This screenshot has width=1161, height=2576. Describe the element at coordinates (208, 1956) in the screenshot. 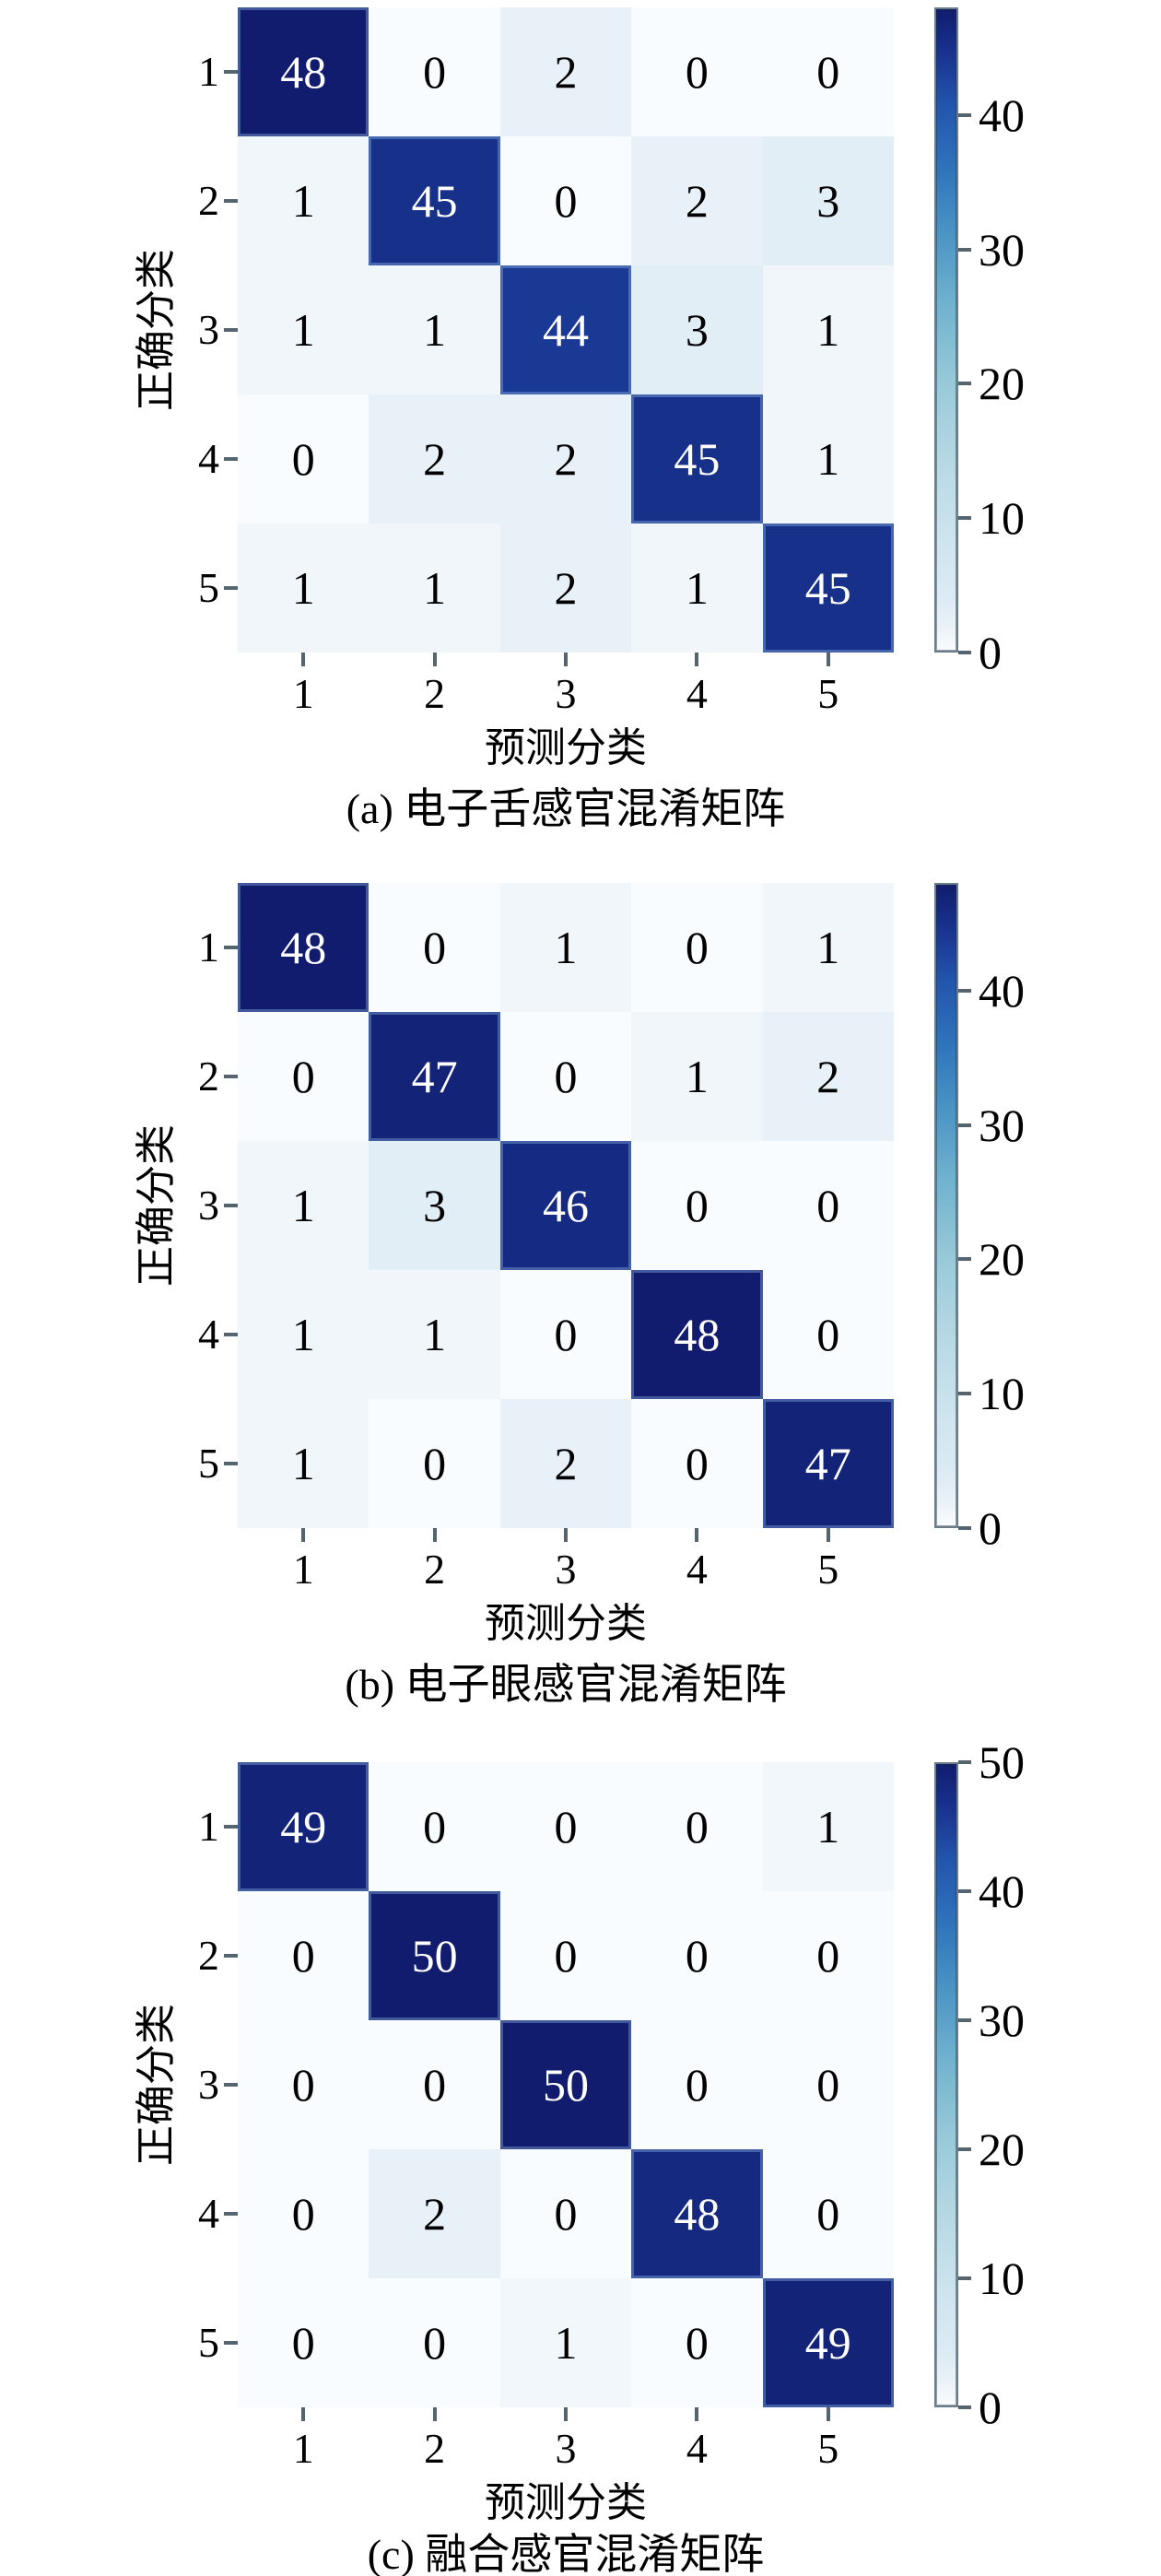

I see `y-tick-label: 2` at that location.